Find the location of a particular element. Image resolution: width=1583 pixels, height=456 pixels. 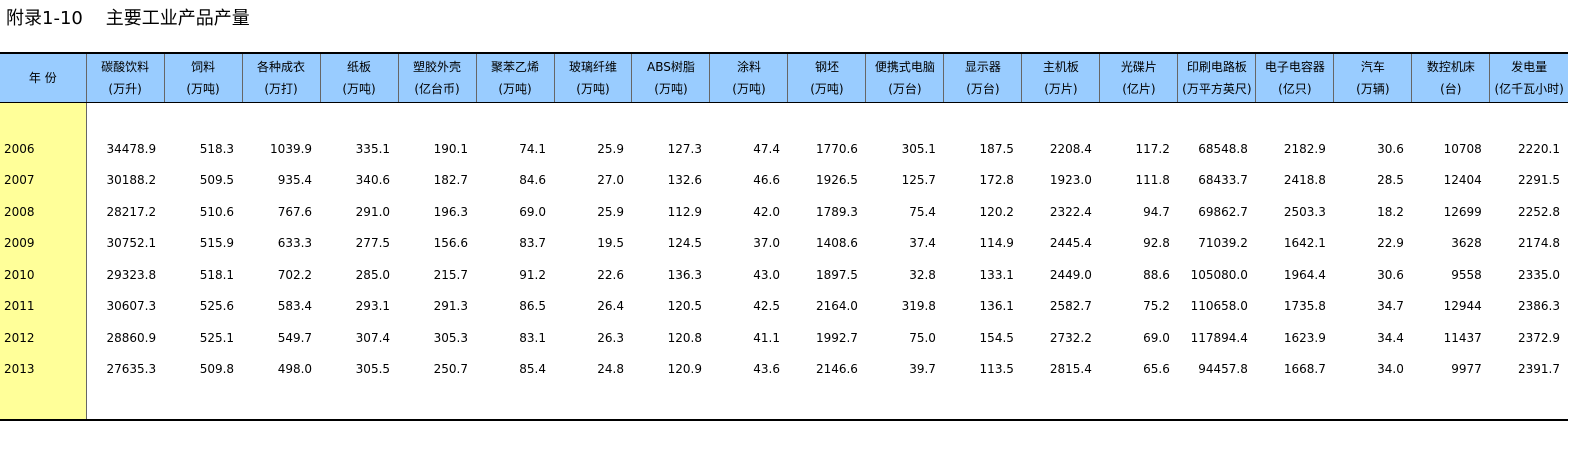

value-cell: 549.7 is located at coordinates (295, 337).